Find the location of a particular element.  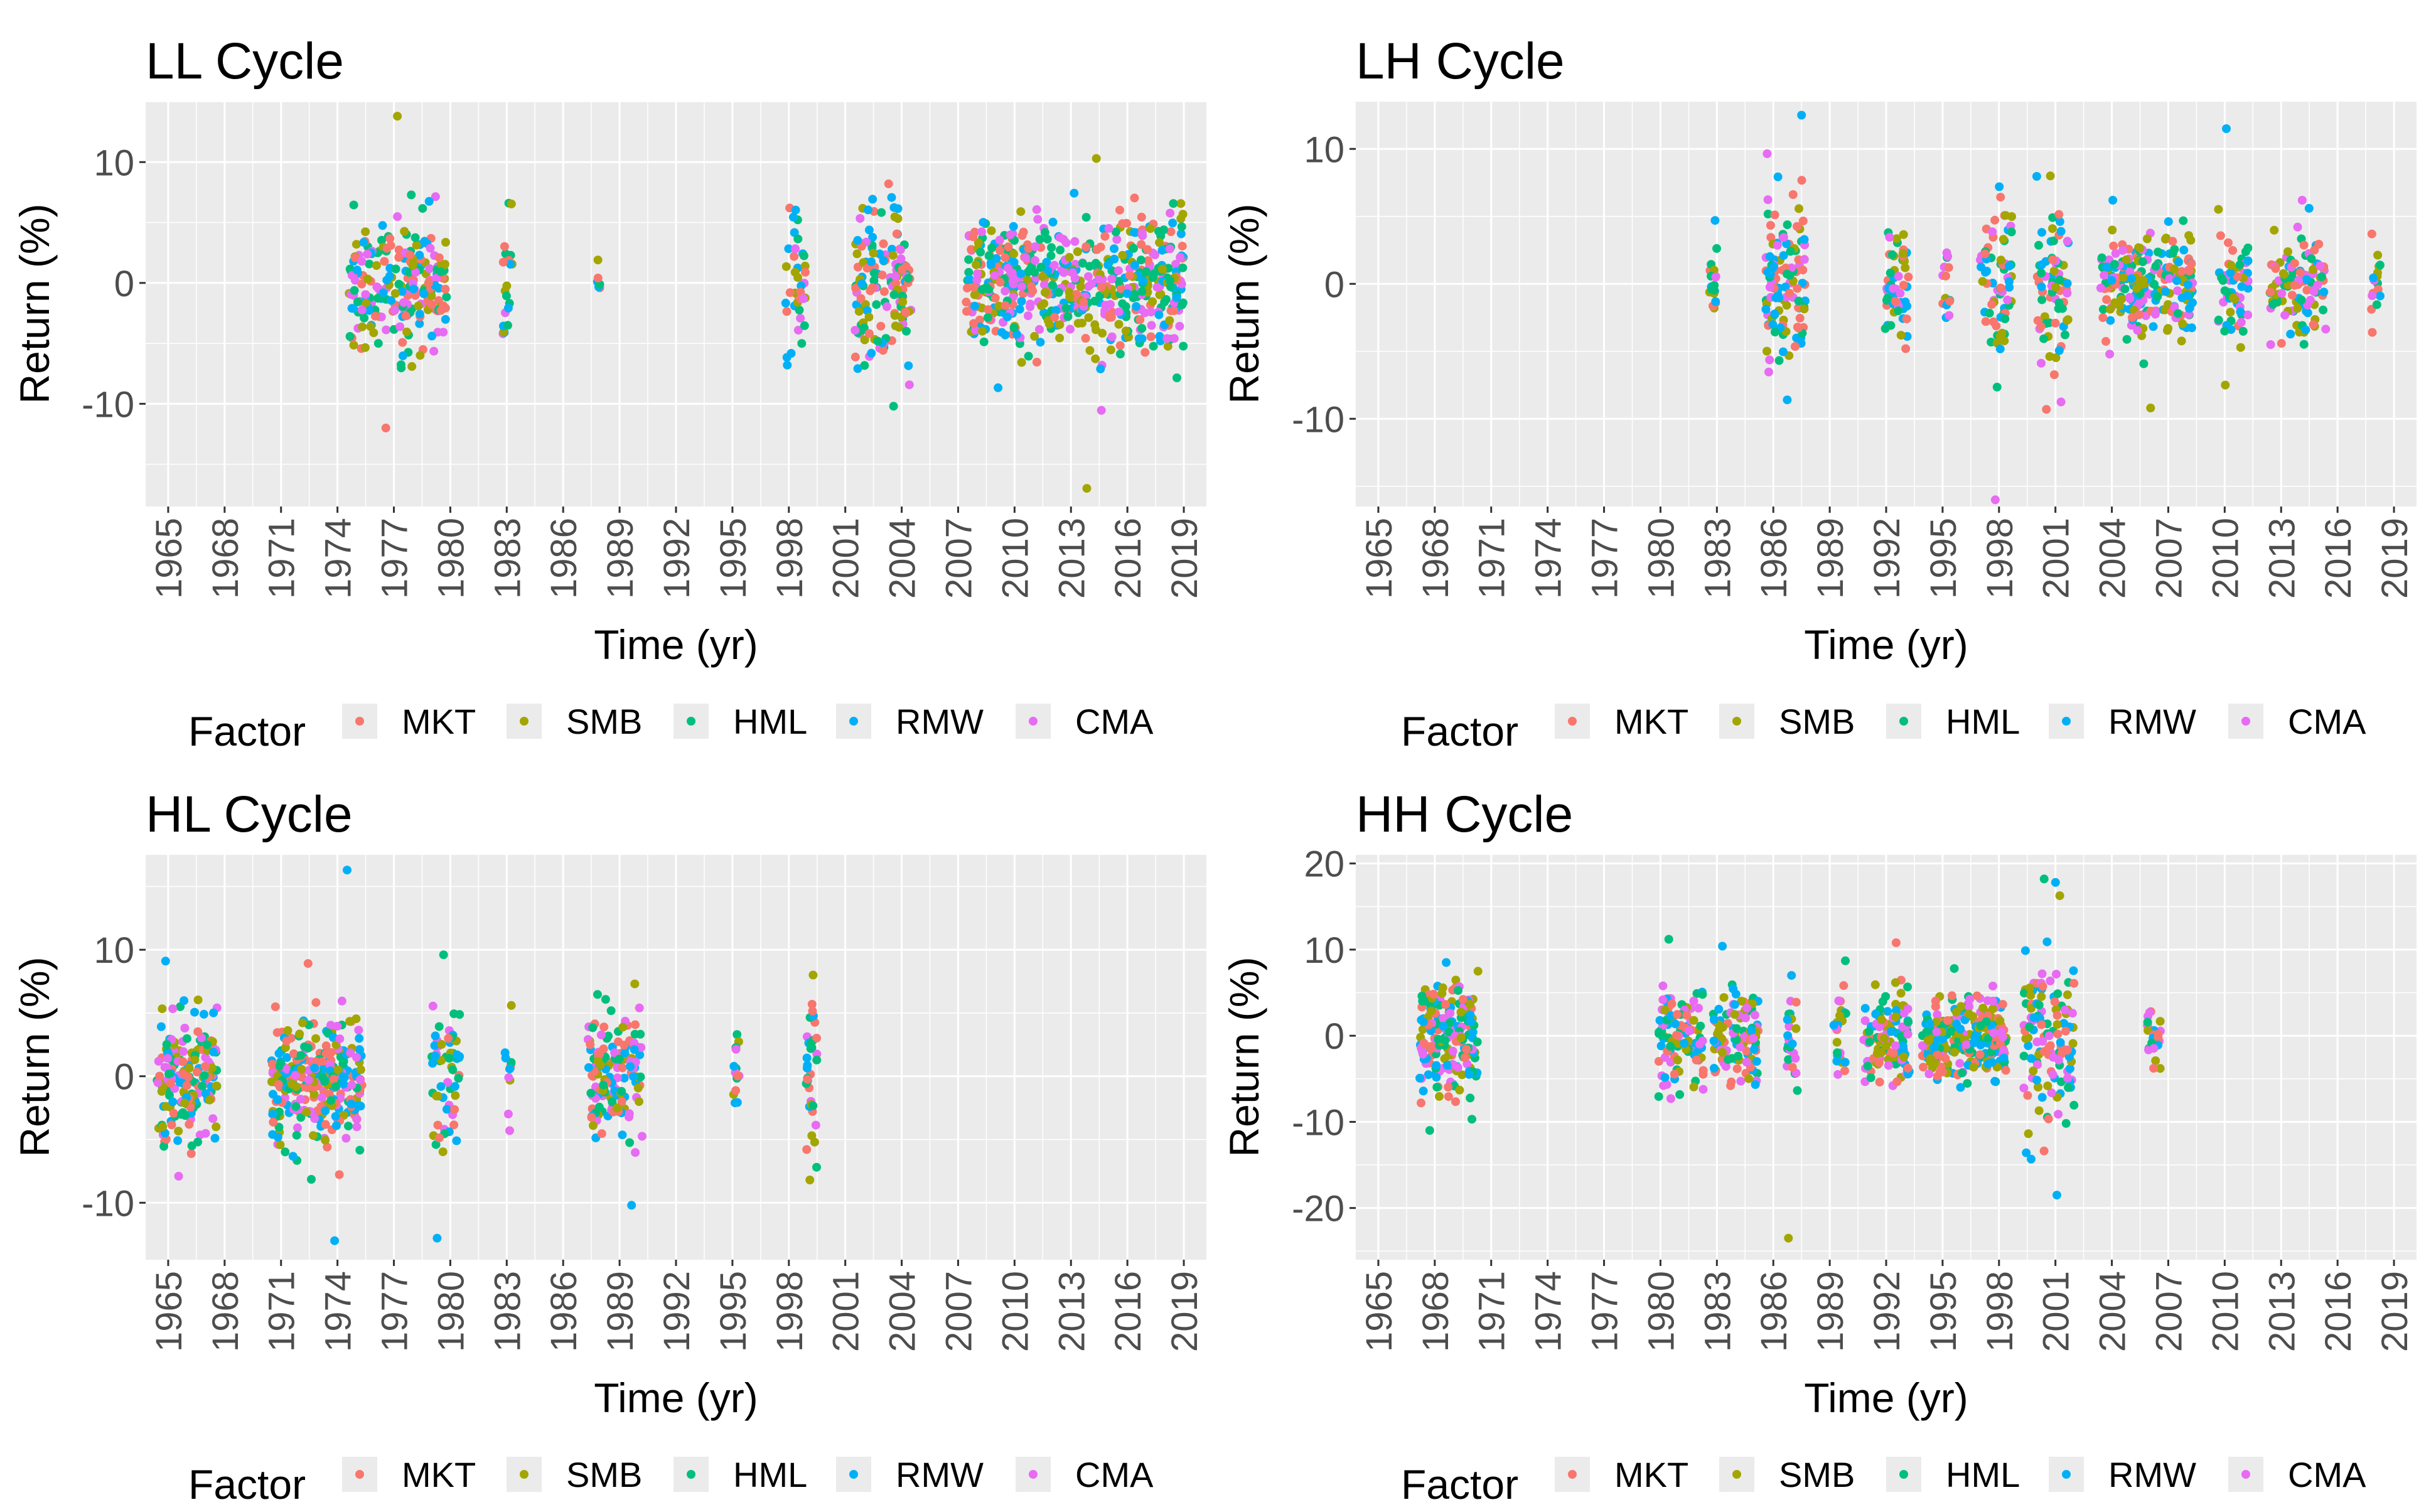

x-tick-label: 1983 is located at coordinates (1717, 558).